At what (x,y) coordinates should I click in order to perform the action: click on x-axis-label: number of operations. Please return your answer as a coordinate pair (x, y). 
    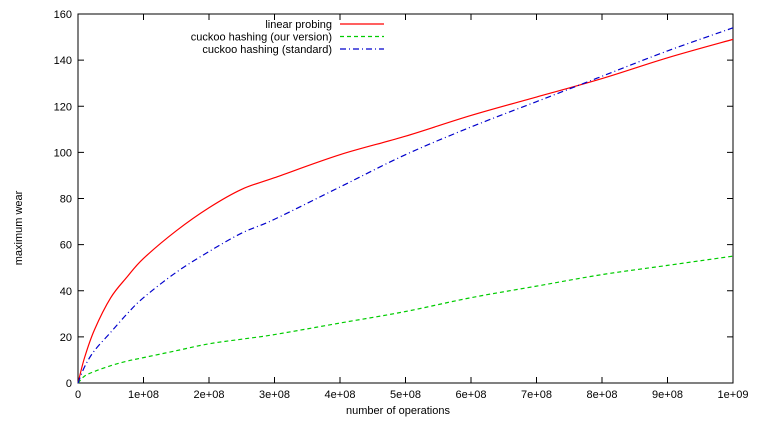
    Looking at the image, I should click on (398, 411).